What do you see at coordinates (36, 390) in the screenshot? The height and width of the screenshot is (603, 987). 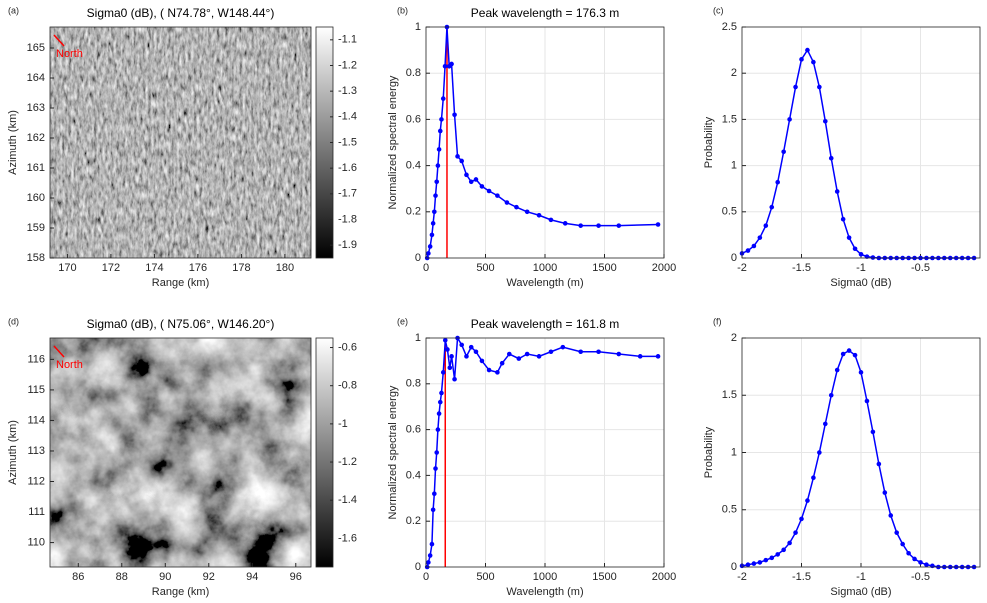 I see `y-tick-label: 115` at bounding box center [36, 390].